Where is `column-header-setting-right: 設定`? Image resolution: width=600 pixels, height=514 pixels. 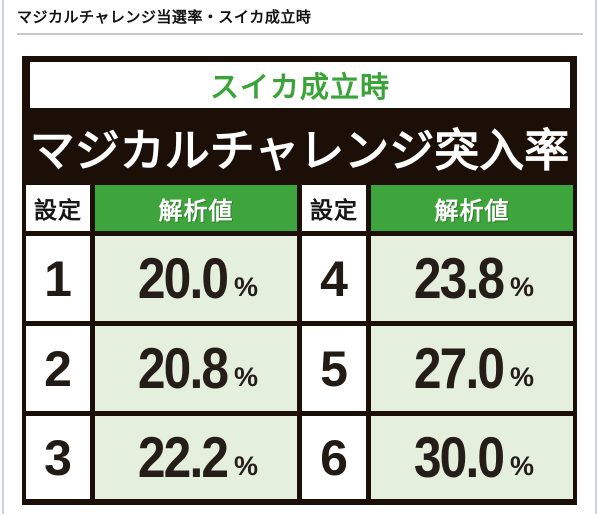
column-header-setting-right: 設定 is located at coordinates (334, 208).